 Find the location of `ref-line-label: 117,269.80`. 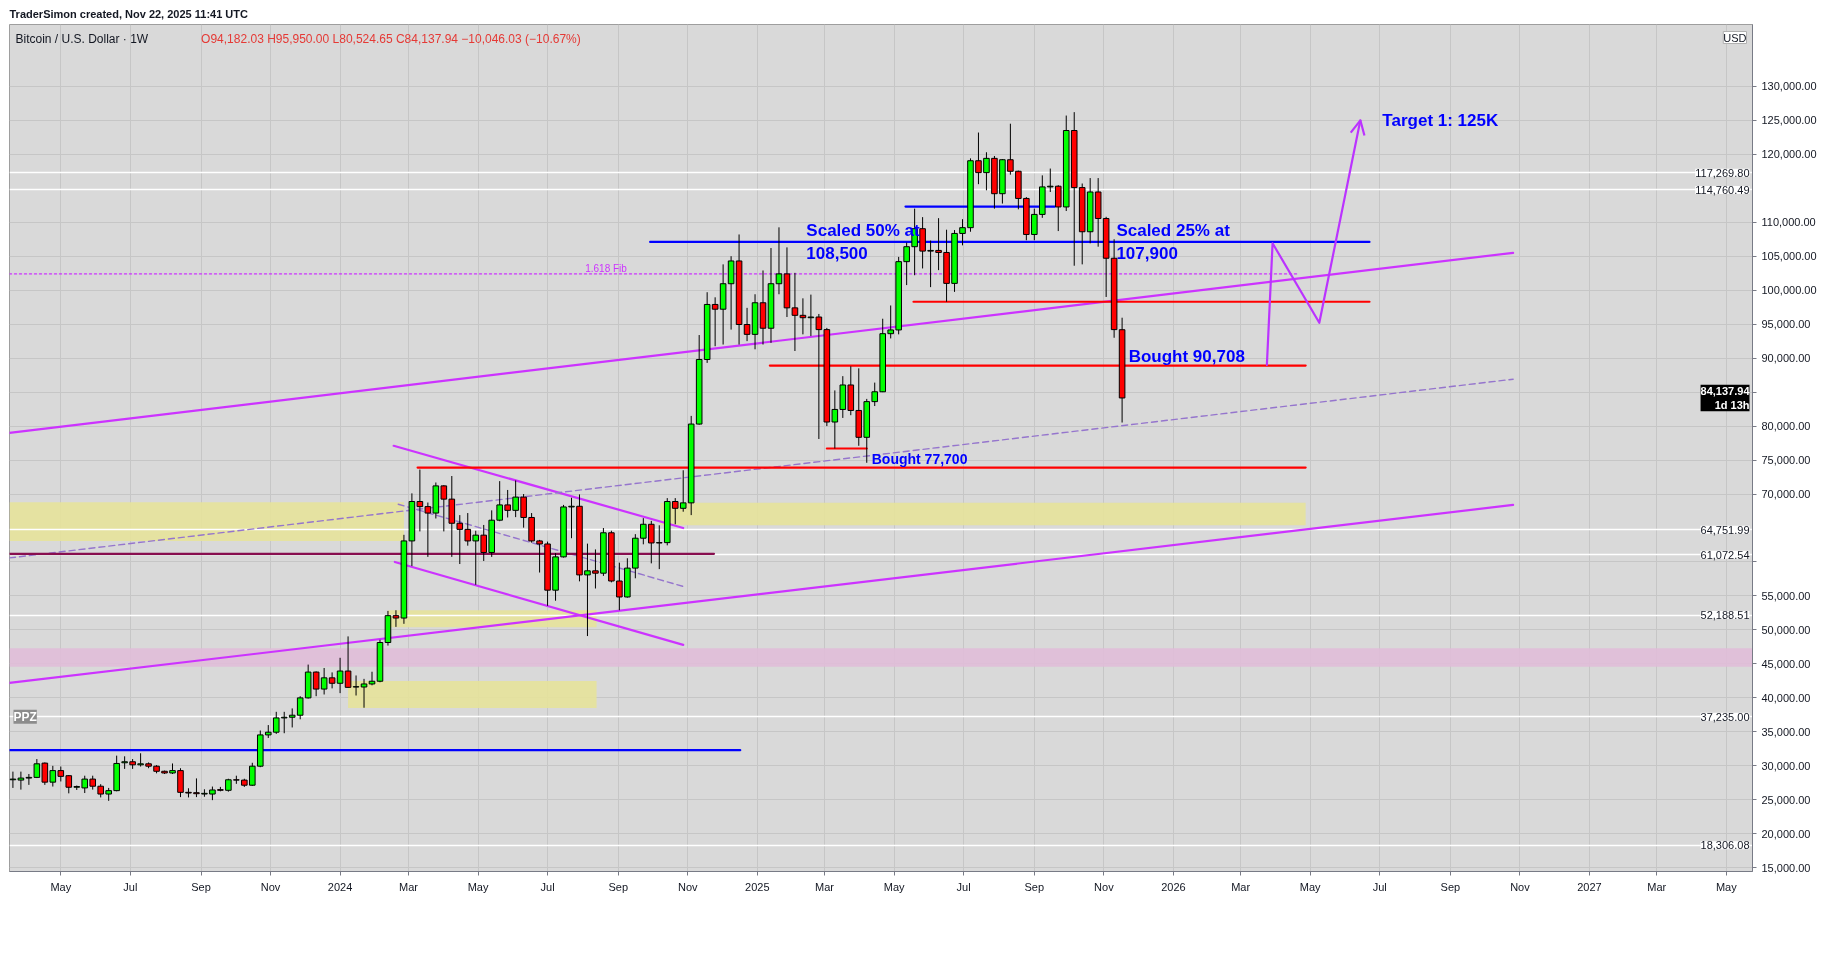

ref-line-label: 117,269.80 is located at coordinates (1722, 172).